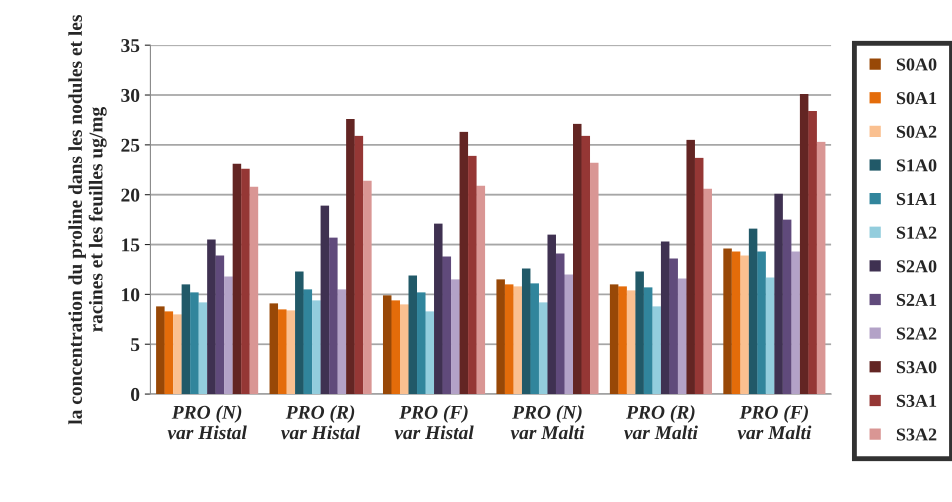  Describe the element at coordinates (131, 295) in the screenshot. I see `y-tick-label: 10` at that location.